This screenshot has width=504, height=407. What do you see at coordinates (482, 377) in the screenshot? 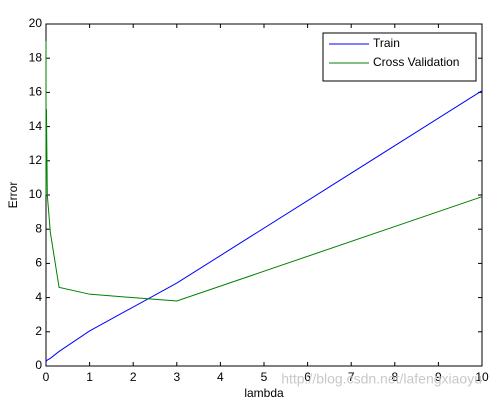
I see `x-tick-label: 10` at bounding box center [482, 377].